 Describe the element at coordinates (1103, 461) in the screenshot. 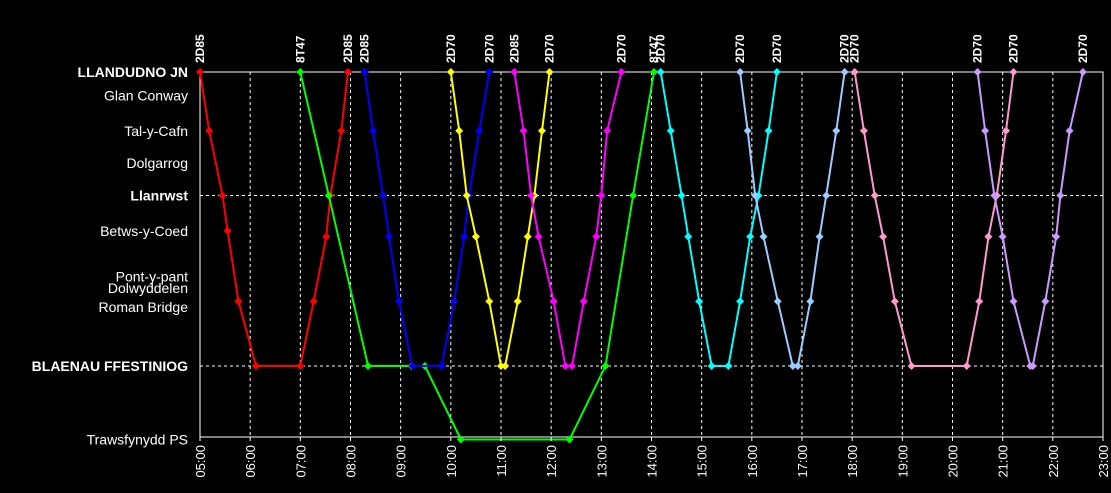

I see `x-tick-label: 23:00` at that location.